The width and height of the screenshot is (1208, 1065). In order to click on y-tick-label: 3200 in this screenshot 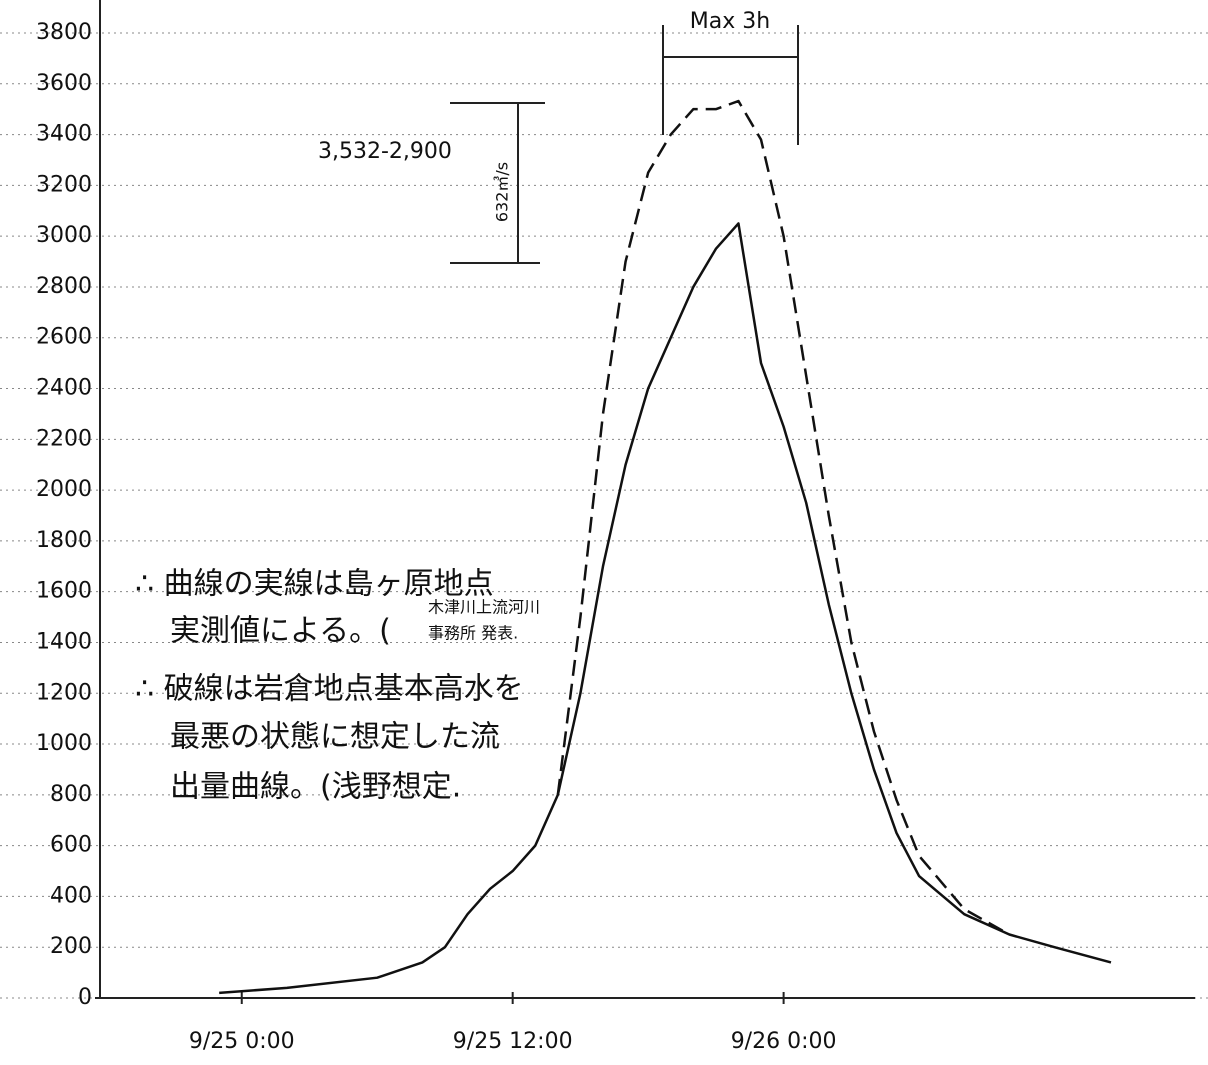, I will do `click(64, 184)`.